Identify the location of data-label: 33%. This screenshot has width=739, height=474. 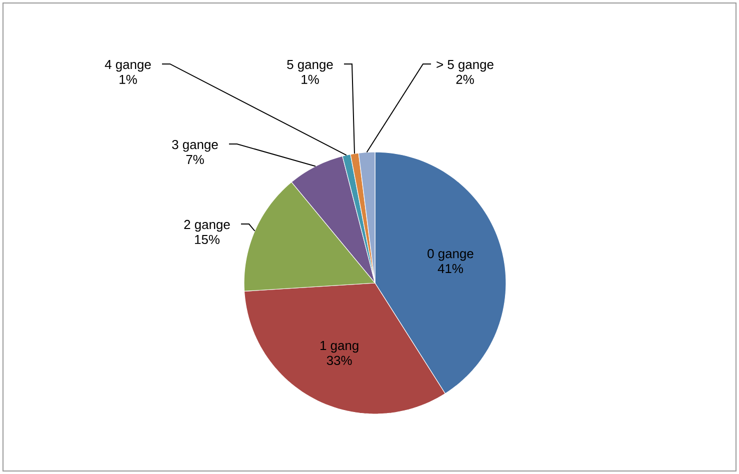
(339, 361).